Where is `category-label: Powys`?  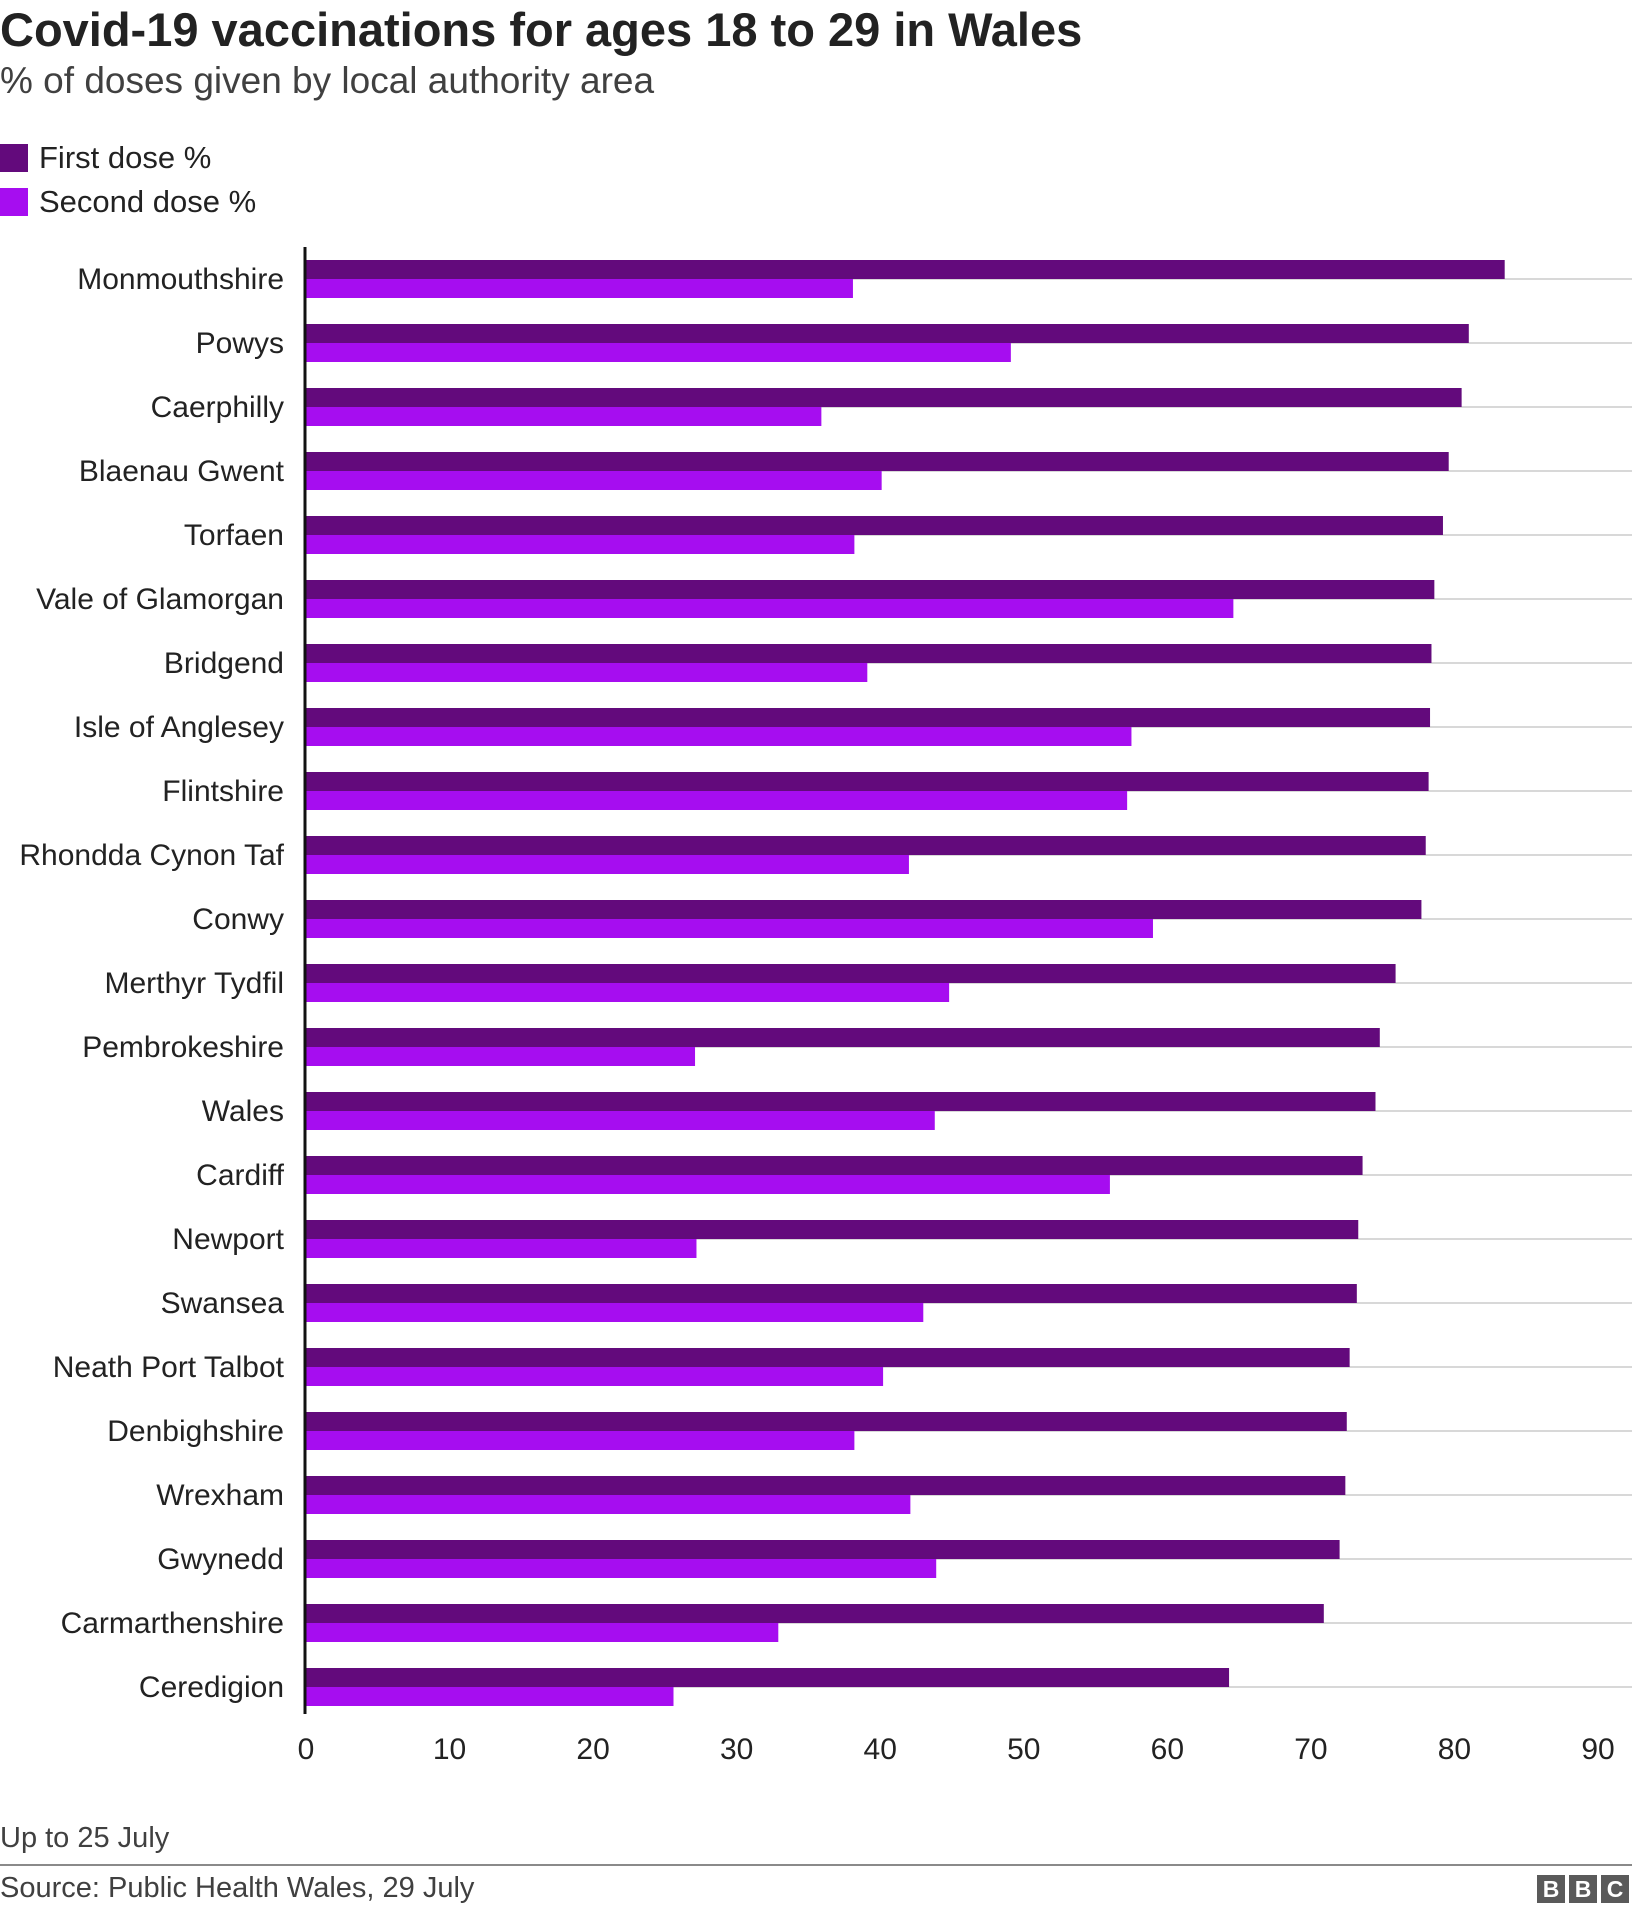 category-label: Powys is located at coordinates (240, 343).